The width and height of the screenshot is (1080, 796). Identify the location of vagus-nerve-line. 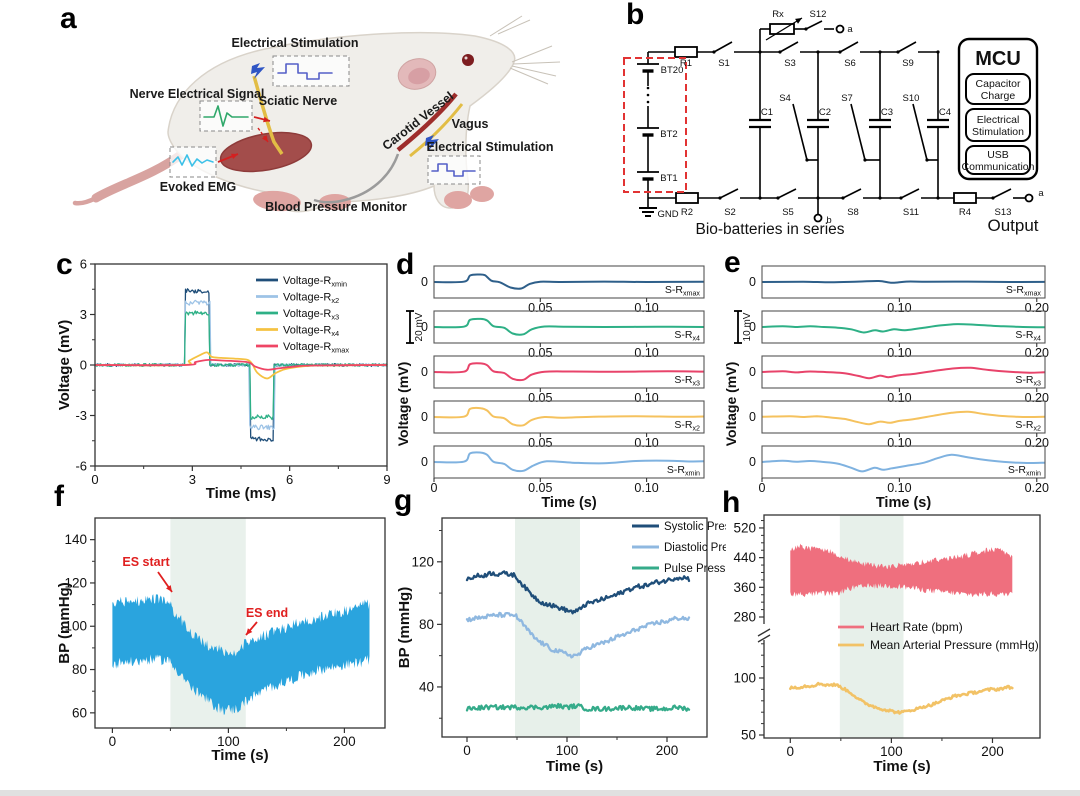
(436, 130).